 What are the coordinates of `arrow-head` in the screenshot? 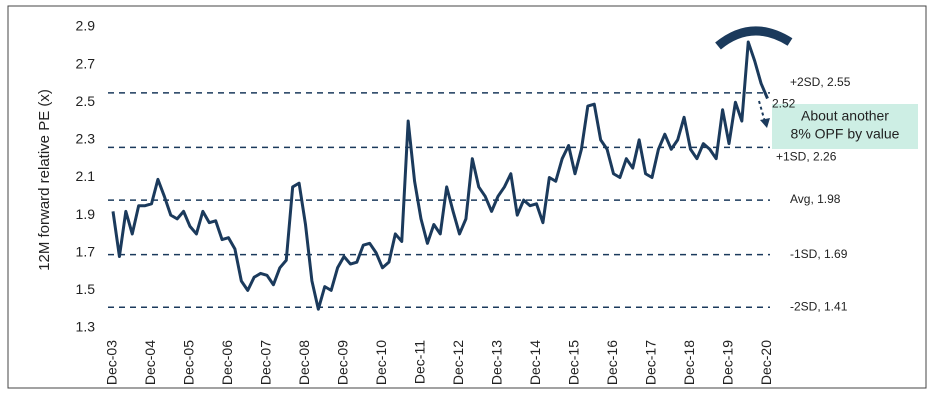 It's located at (765, 123).